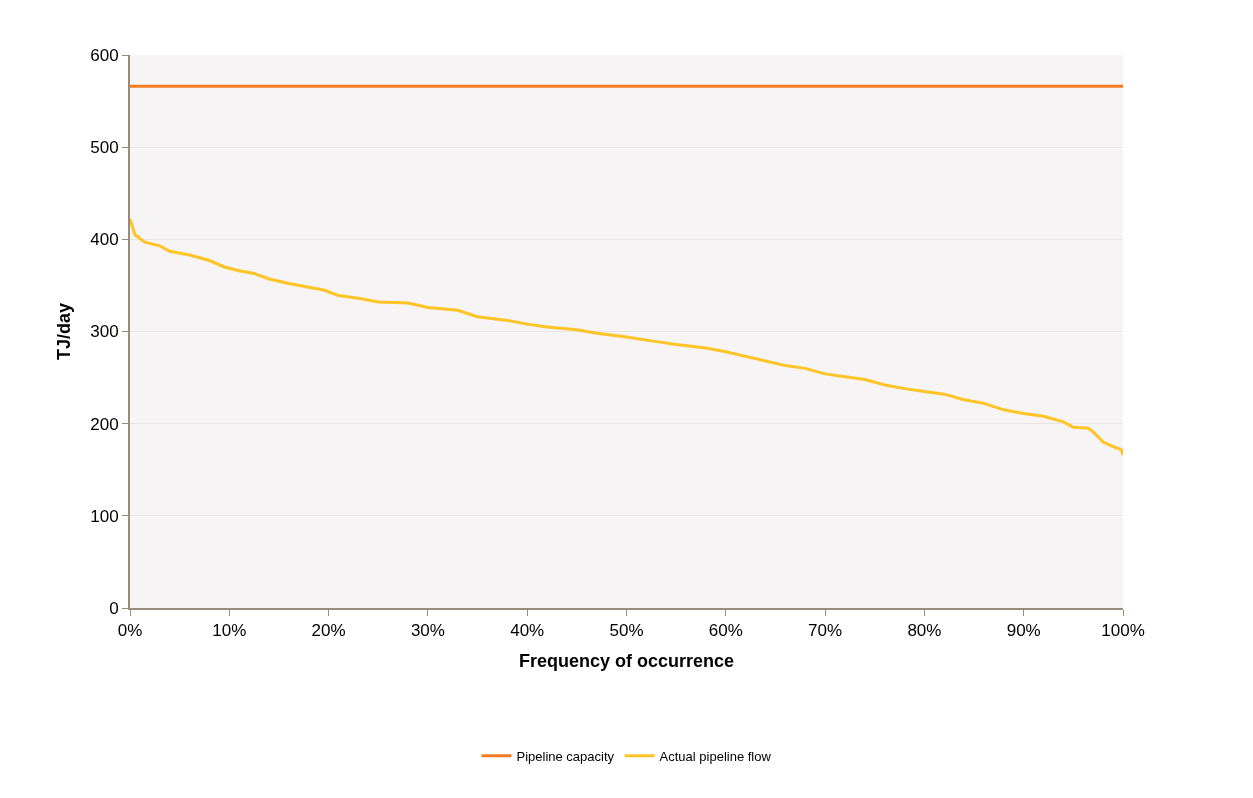 The height and width of the screenshot is (798, 1253). What do you see at coordinates (527, 631) in the screenshot?
I see `x-tick-label: 40%` at bounding box center [527, 631].